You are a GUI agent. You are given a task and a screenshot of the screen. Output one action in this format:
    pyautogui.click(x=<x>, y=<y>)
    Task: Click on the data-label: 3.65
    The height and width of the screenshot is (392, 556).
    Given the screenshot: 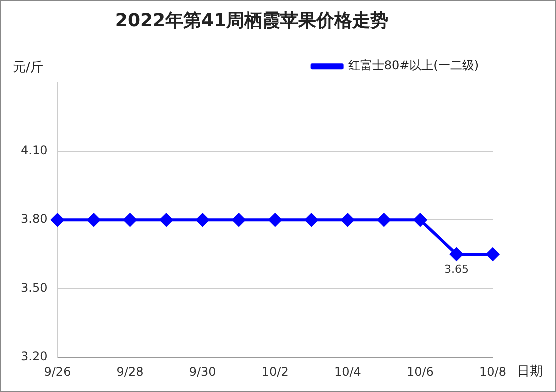 What is the action you would take?
    pyautogui.click(x=456, y=269)
    